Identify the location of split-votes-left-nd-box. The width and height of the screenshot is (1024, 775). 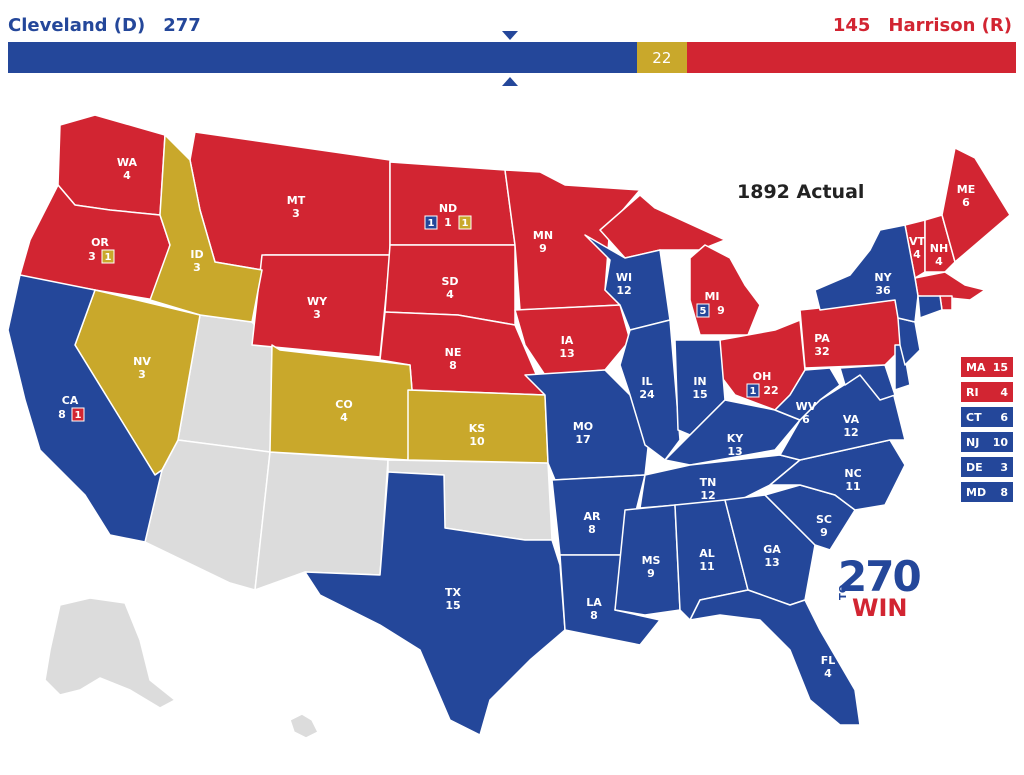
(431, 222).